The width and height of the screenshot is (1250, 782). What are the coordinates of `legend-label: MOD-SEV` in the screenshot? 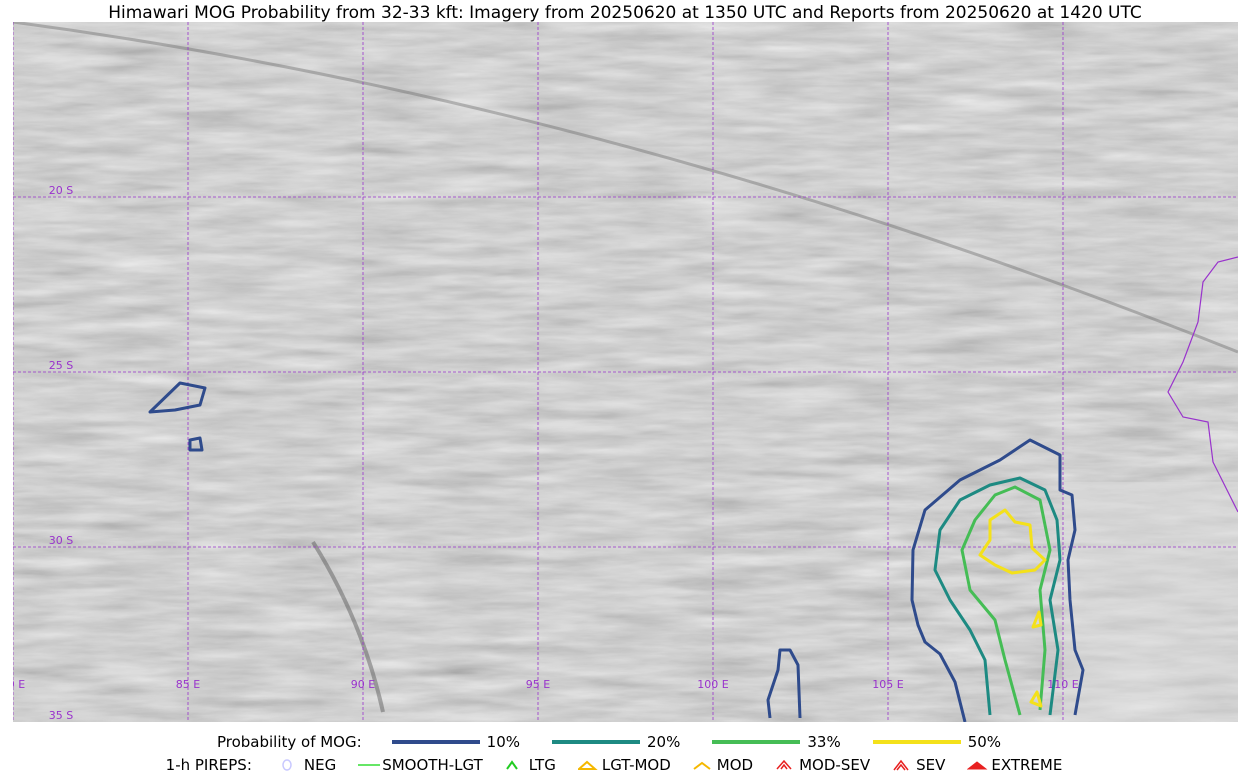 It's located at (835, 765).